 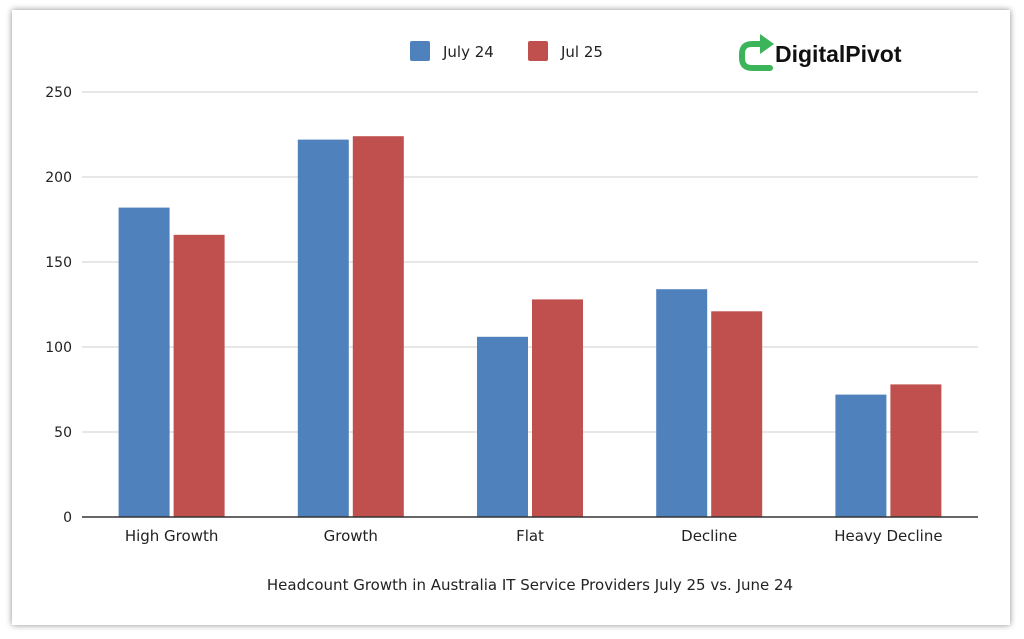 What do you see at coordinates (468, 52) in the screenshot?
I see `legend-label: July 24` at bounding box center [468, 52].